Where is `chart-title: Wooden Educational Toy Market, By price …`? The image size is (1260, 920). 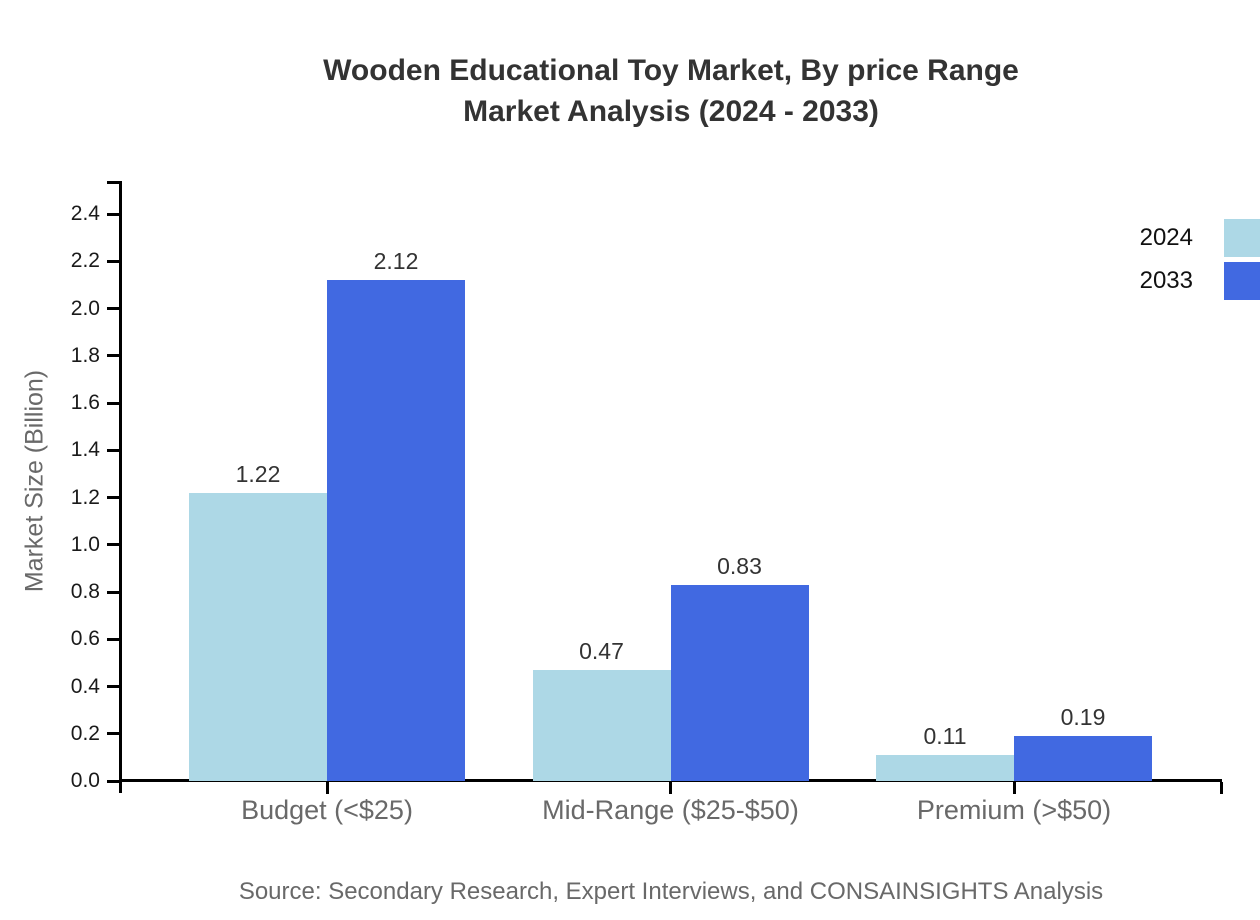
chart-title: Wooden Educational Toy Market, By price … is located at coordinates (671, 70).